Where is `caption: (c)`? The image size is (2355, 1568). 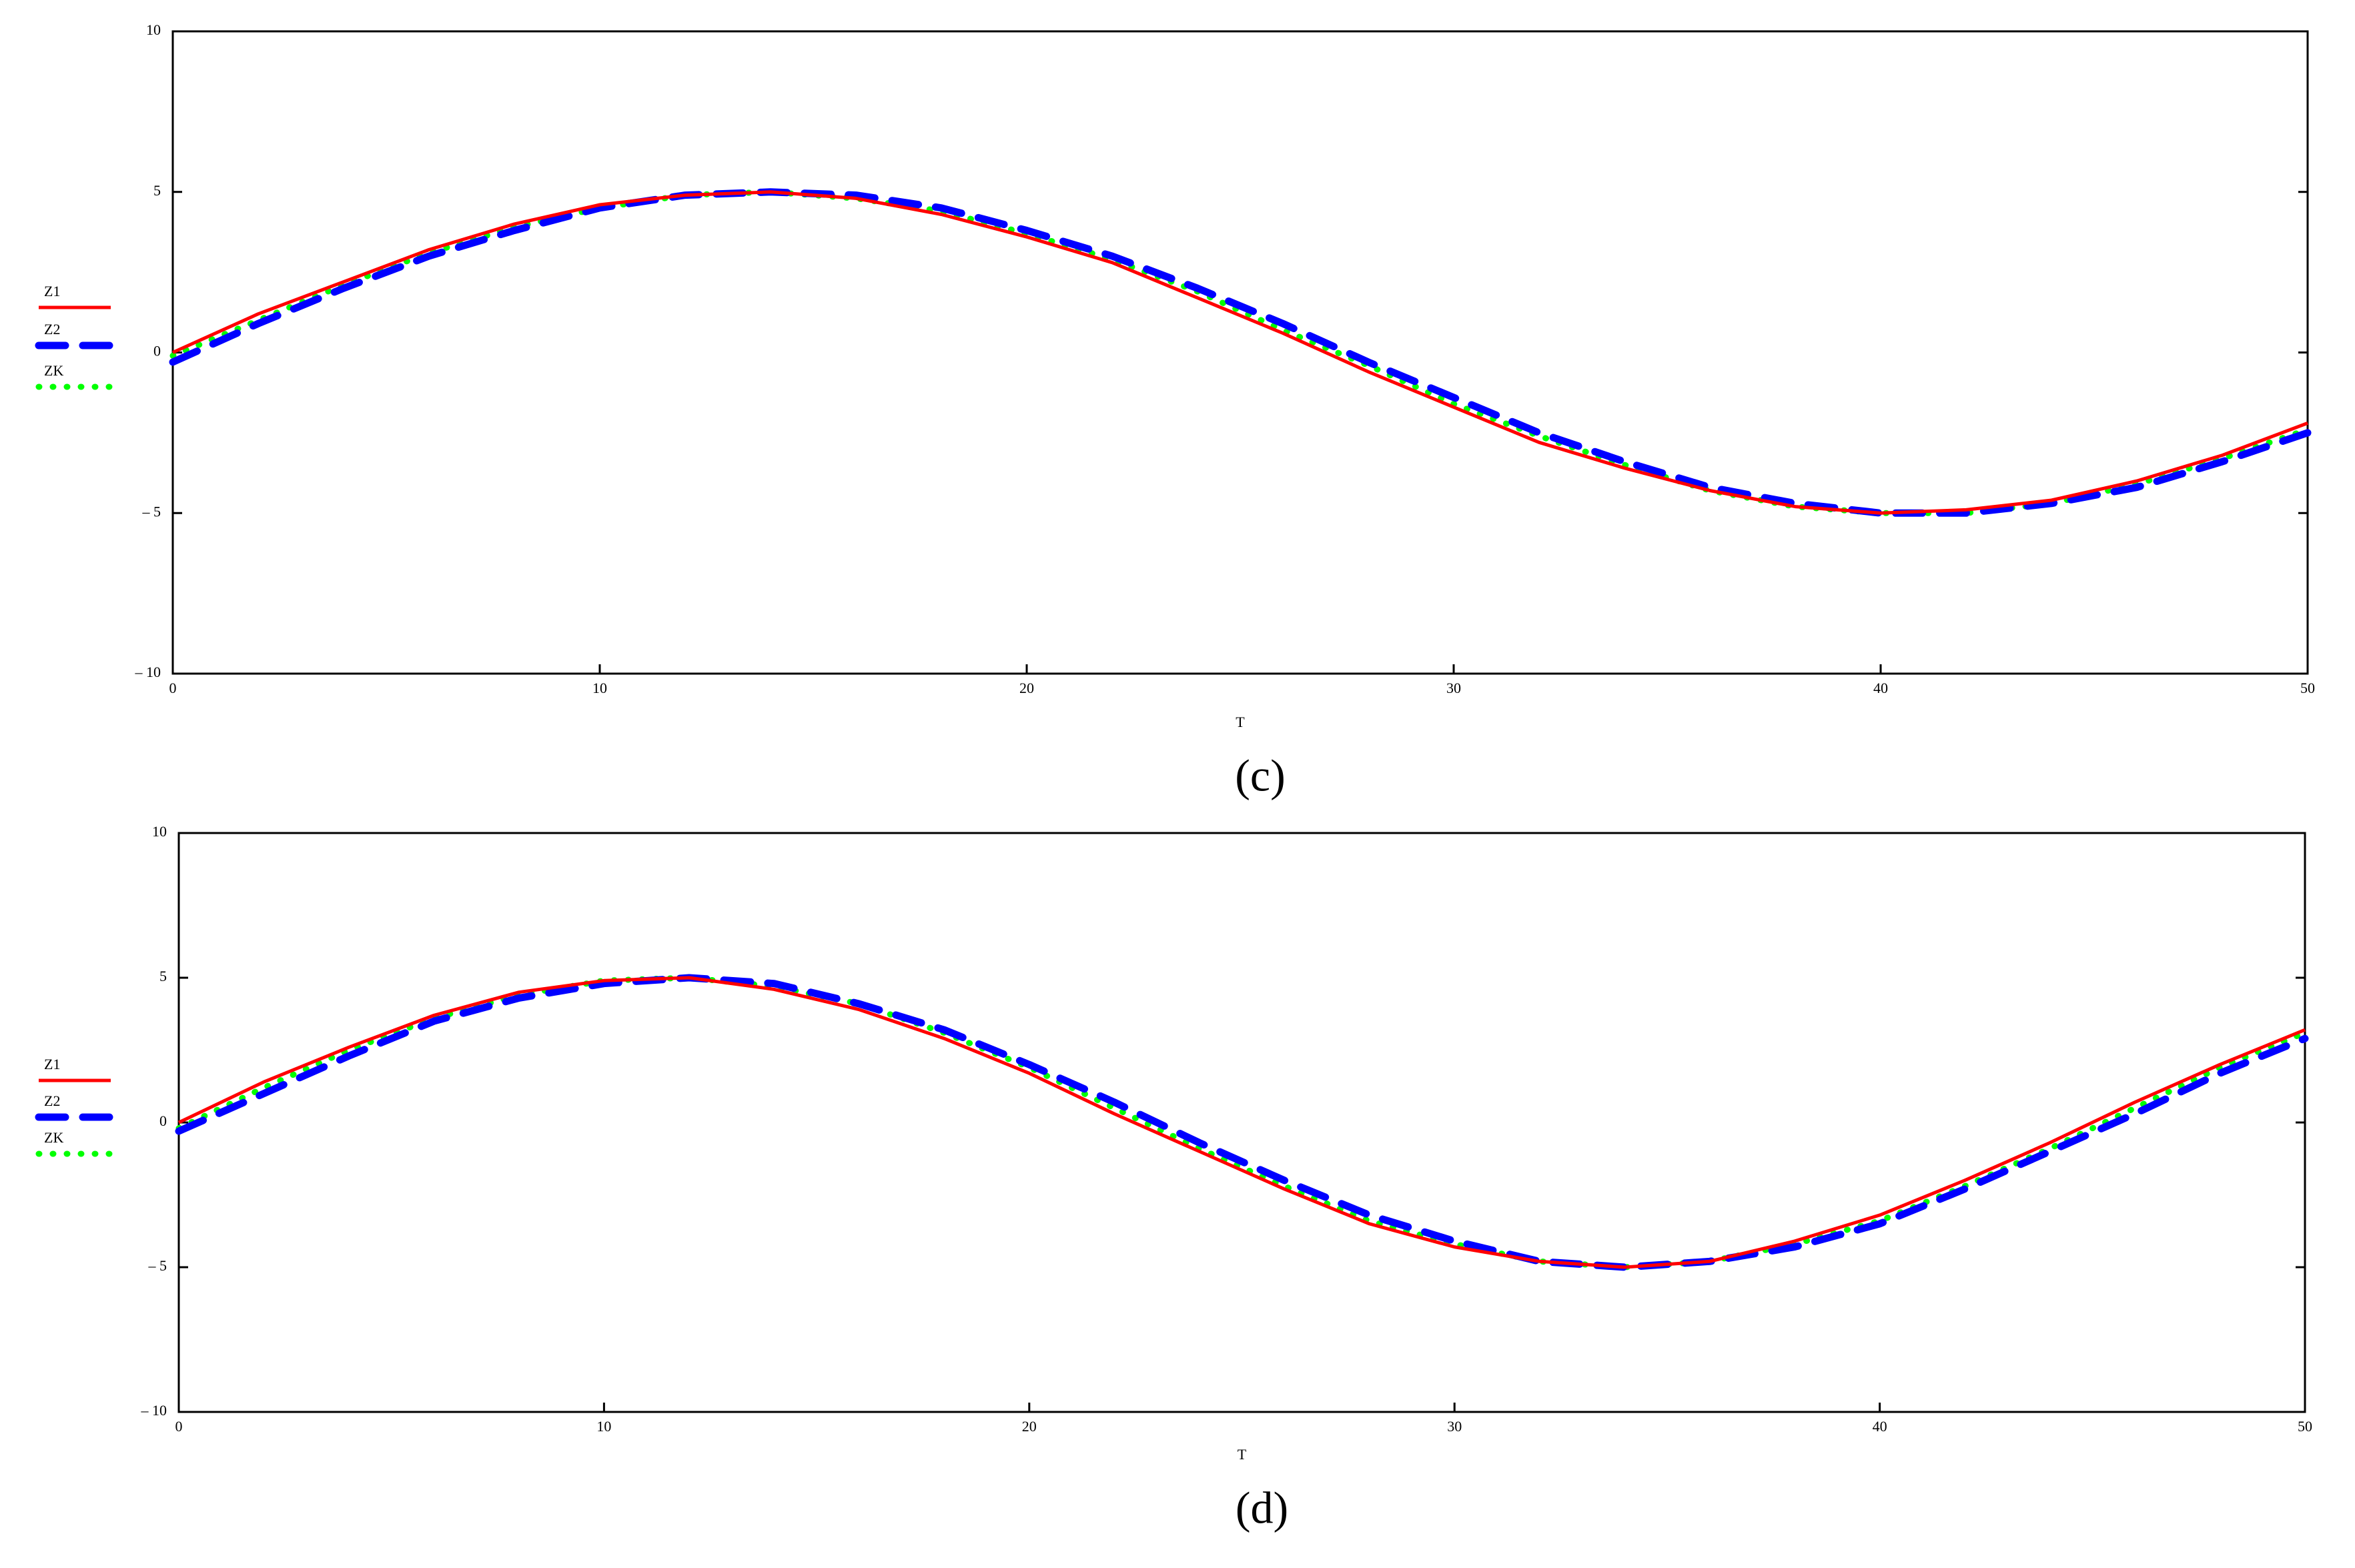 caption: (c) is located at coordinates (1260, 775).